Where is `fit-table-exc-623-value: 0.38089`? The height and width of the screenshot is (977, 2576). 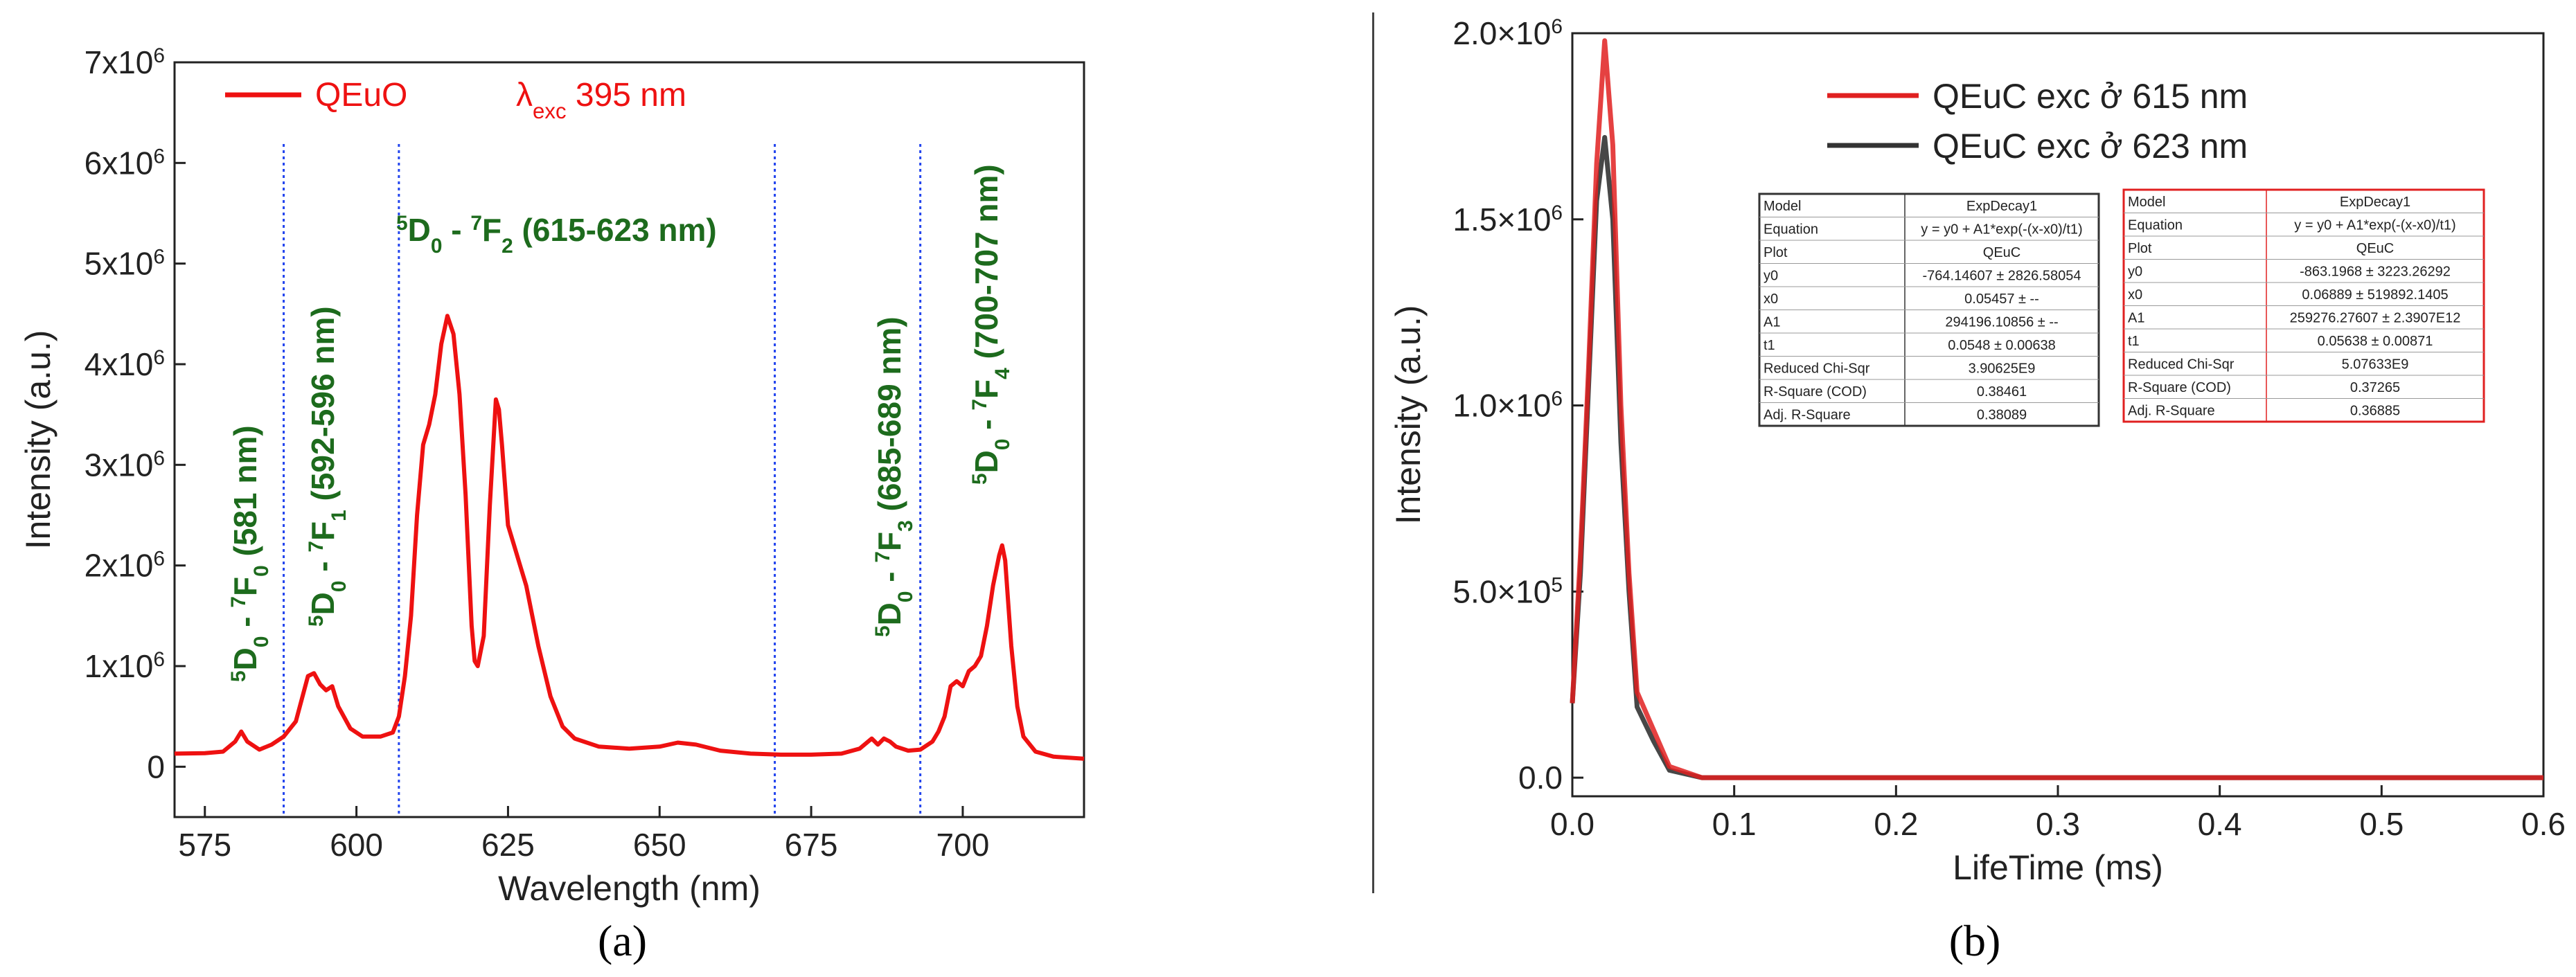 fit-table-exc-623-value: 0.38089 is located at coordinates (2002, 415).